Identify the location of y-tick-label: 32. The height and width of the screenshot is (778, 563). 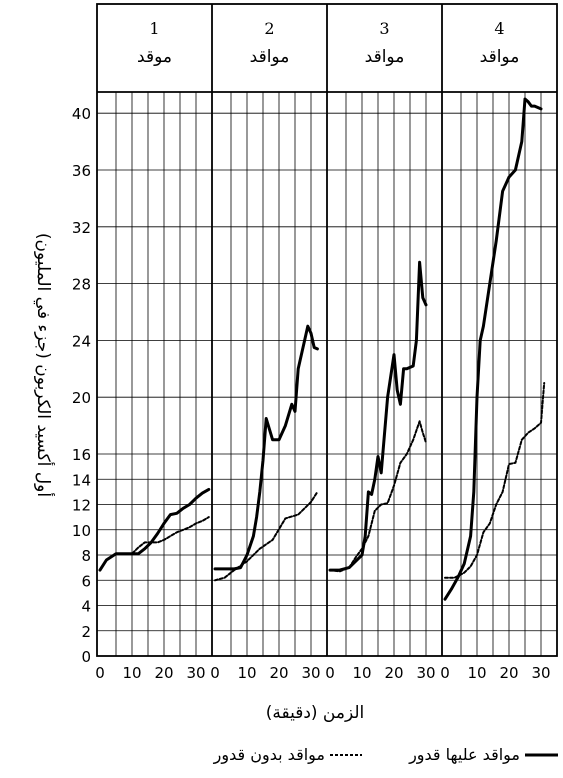
(81, 228).